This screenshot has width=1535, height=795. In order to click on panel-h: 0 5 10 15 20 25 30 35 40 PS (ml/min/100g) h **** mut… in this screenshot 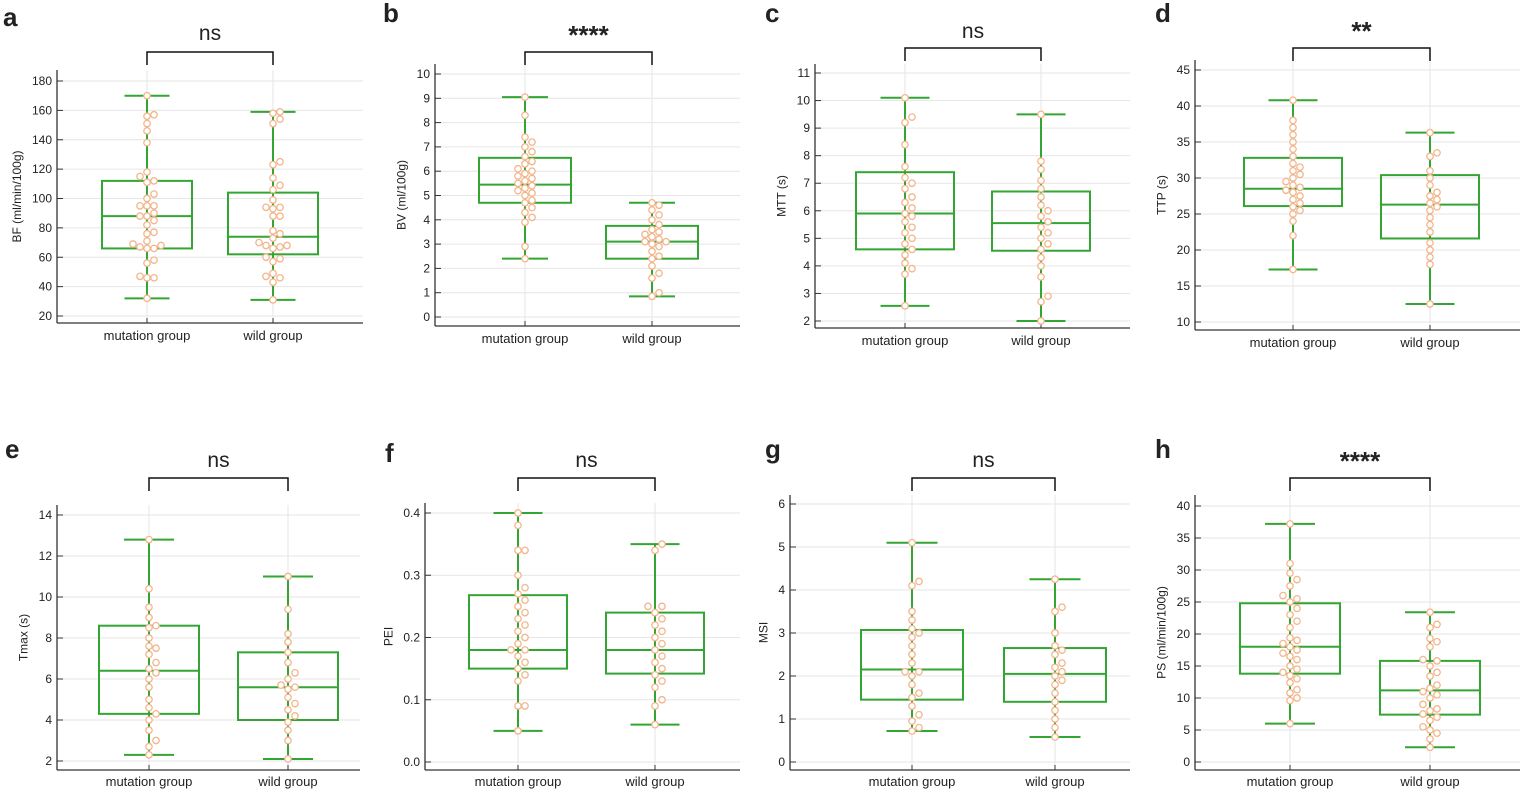, I will do `click(1337, 611)`.